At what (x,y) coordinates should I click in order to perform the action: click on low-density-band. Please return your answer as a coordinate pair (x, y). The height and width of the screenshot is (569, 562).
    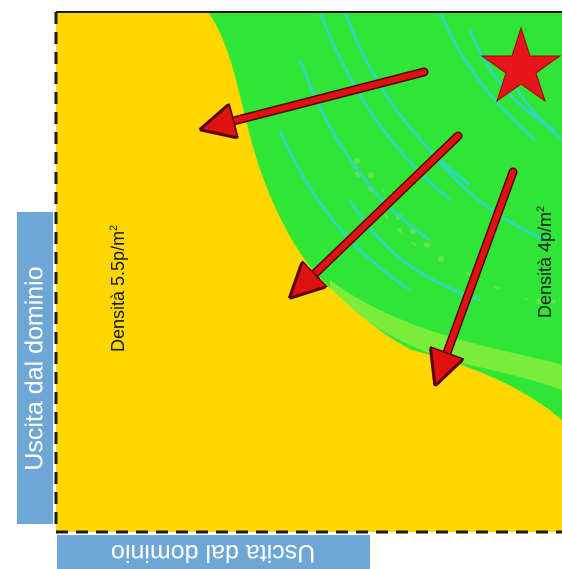
    Looking at the image, I should click on (446, 335).